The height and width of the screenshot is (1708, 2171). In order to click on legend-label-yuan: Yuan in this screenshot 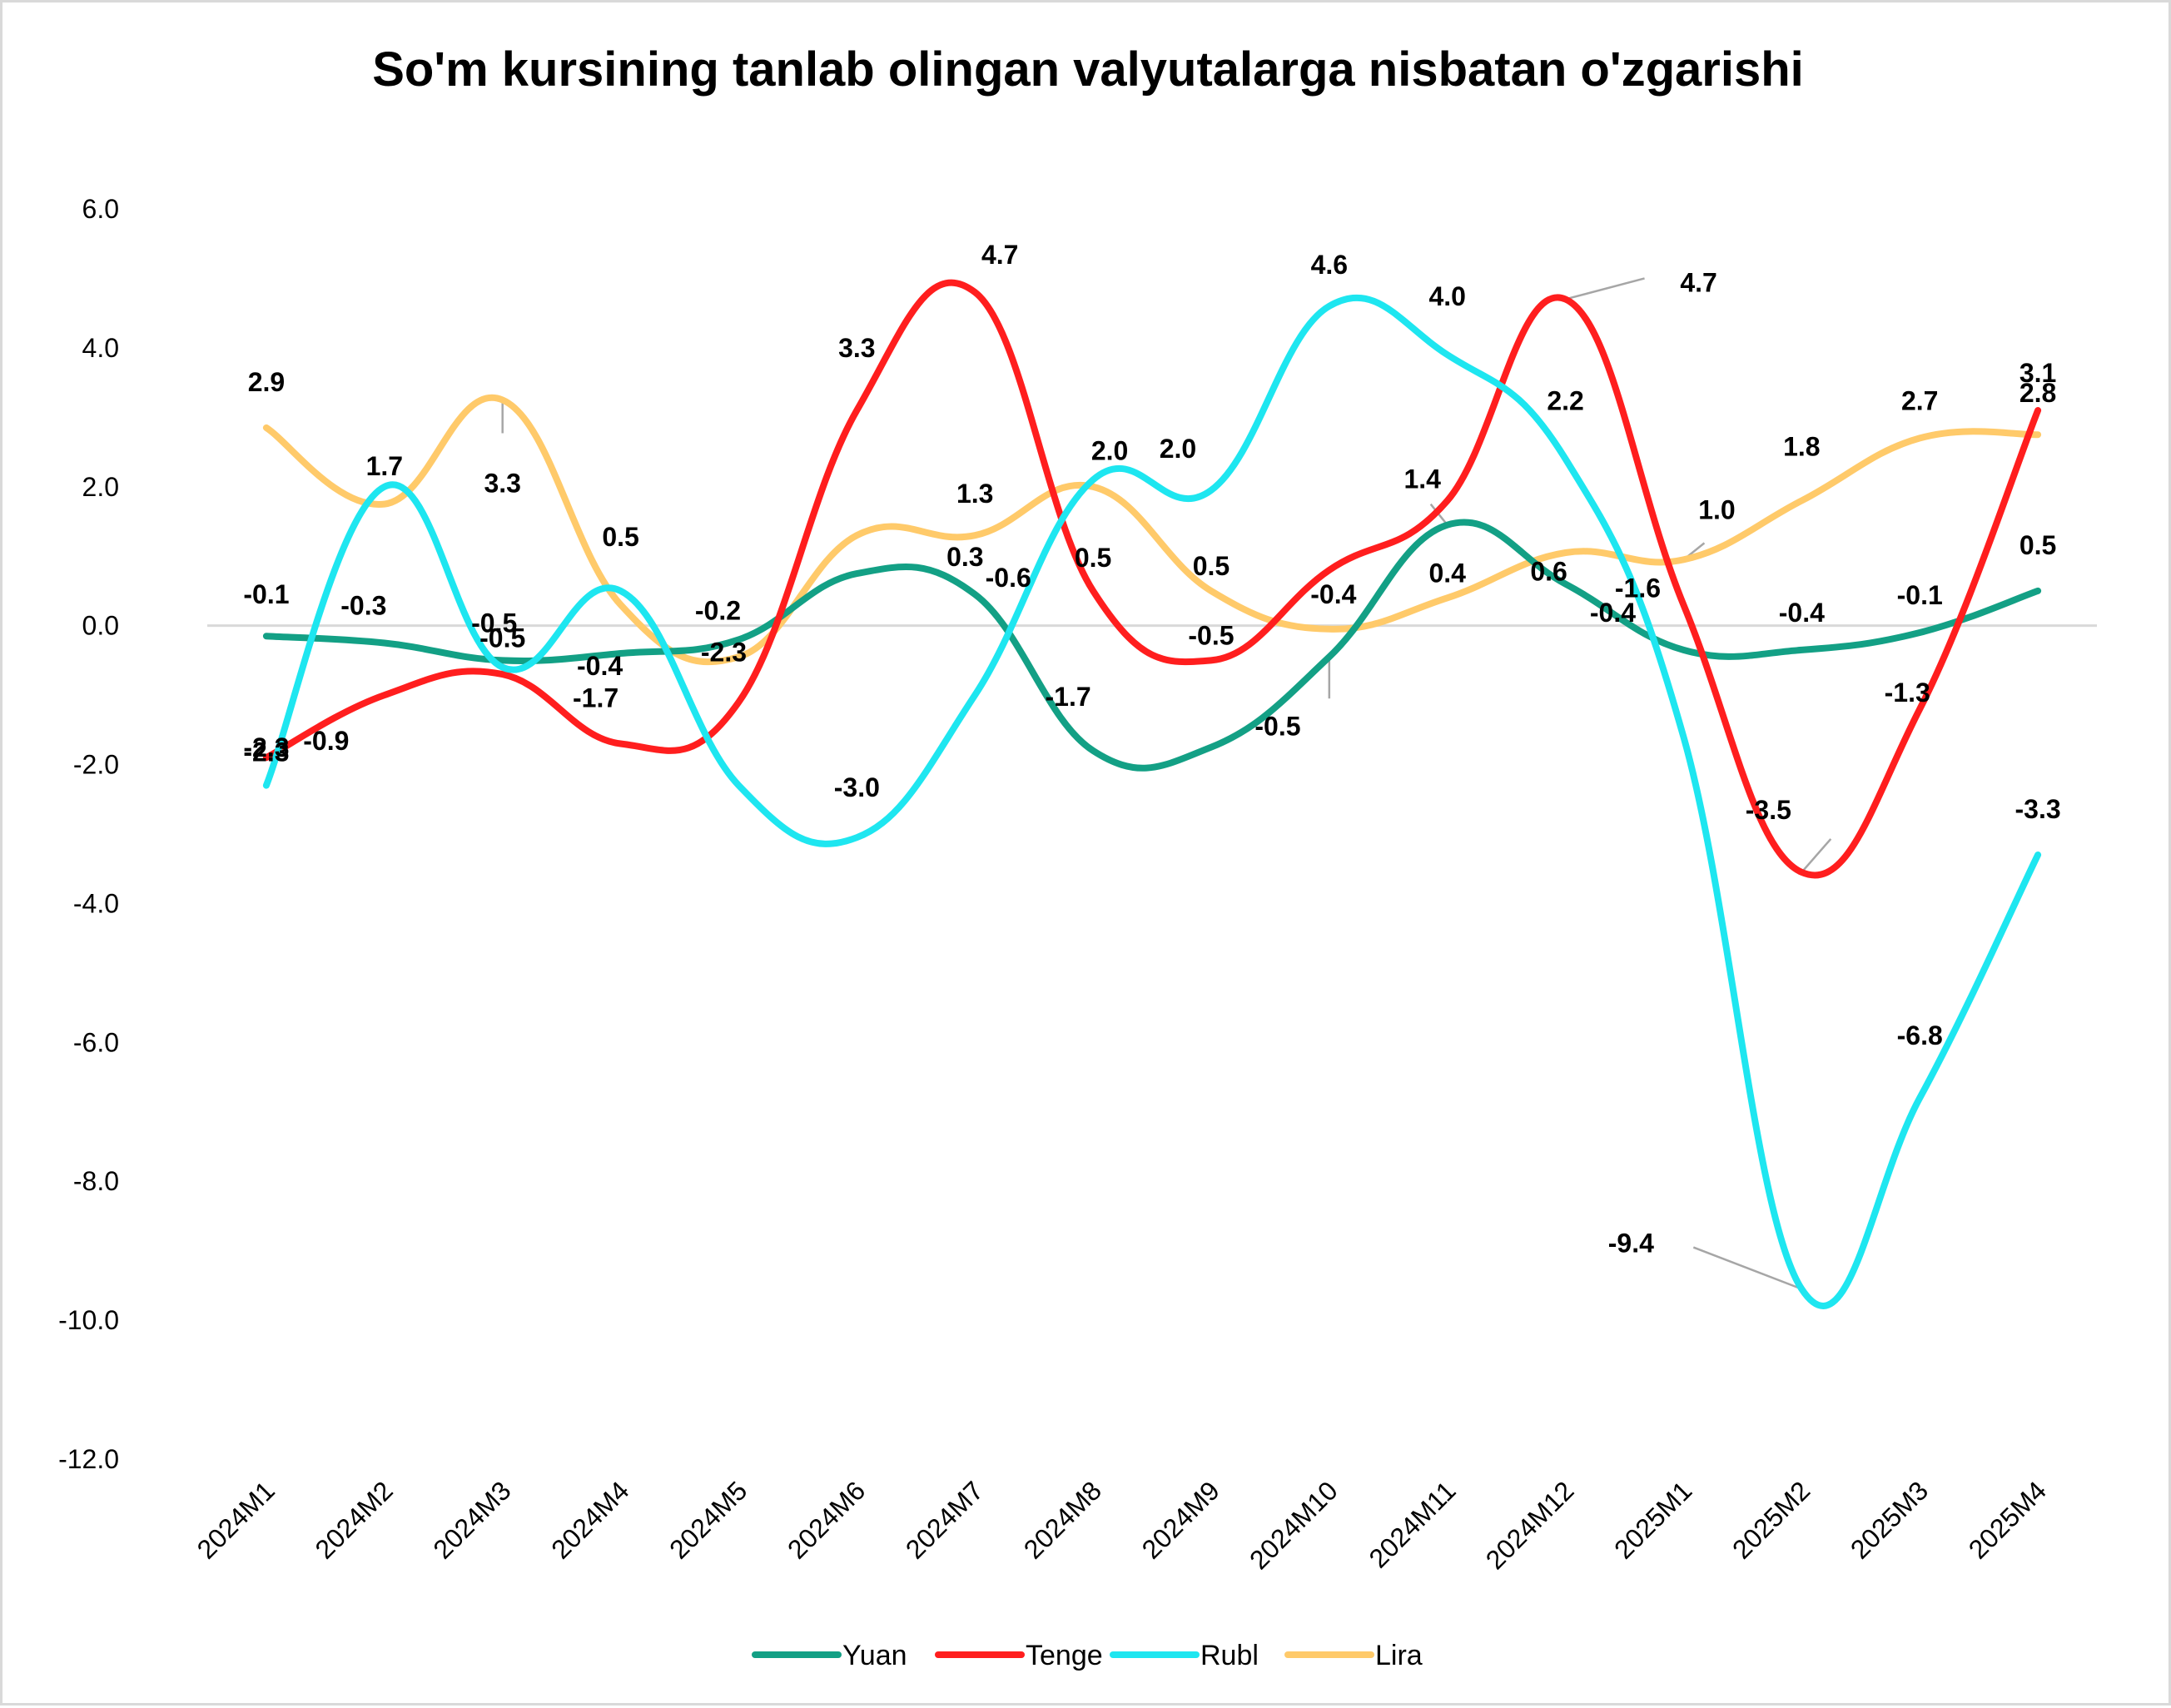, I will do `click(875, 1655)`.